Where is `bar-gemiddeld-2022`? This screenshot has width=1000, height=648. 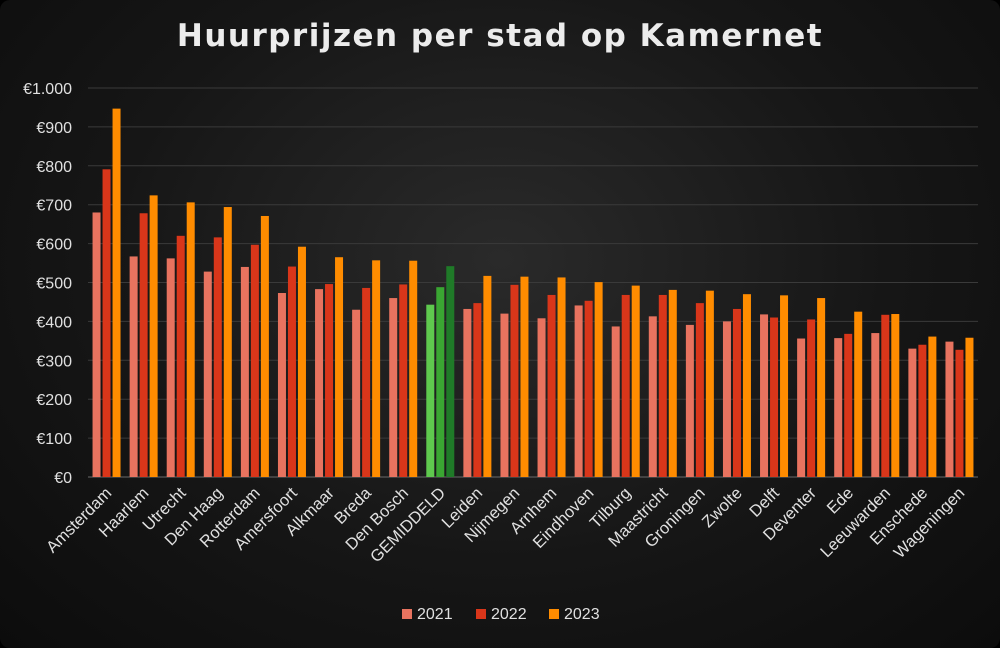 bar-gemiddeld-2022 is located at coordinates (440, 382).